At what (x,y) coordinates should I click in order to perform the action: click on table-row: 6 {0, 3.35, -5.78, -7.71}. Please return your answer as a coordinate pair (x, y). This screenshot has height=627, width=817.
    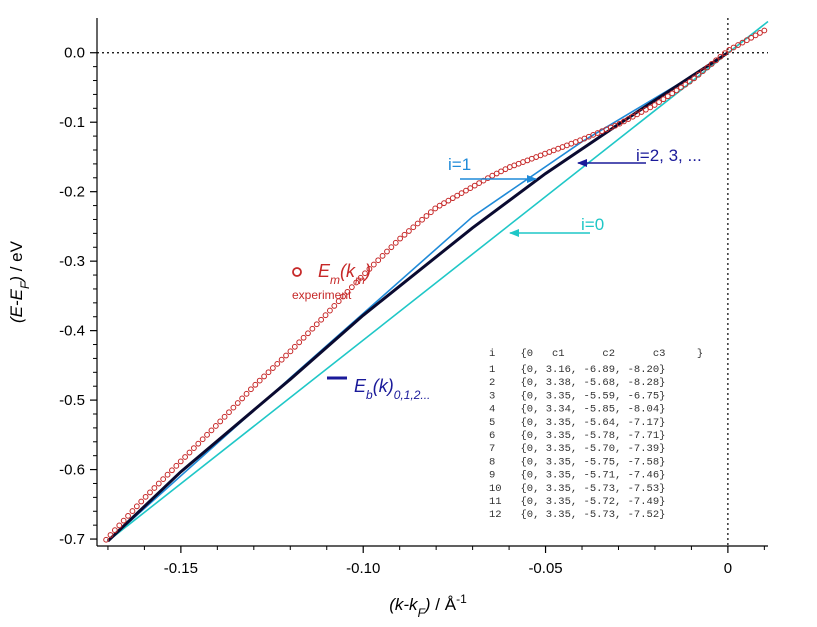
    Looking at the image, I should click on (577, 436).